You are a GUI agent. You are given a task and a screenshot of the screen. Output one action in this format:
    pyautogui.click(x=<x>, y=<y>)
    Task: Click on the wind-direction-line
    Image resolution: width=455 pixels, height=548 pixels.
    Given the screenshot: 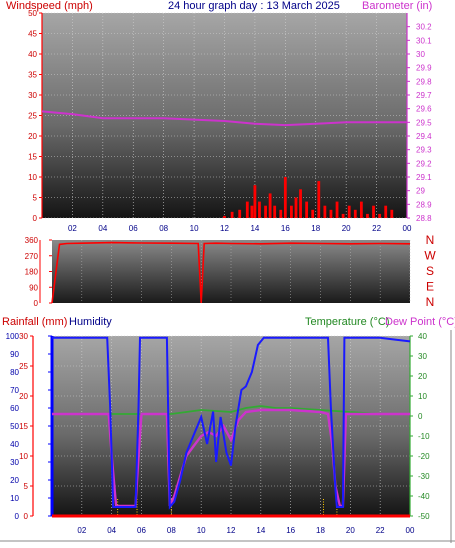 What is the action you would take?
    pyautogui.click(x=231, y=272)
    